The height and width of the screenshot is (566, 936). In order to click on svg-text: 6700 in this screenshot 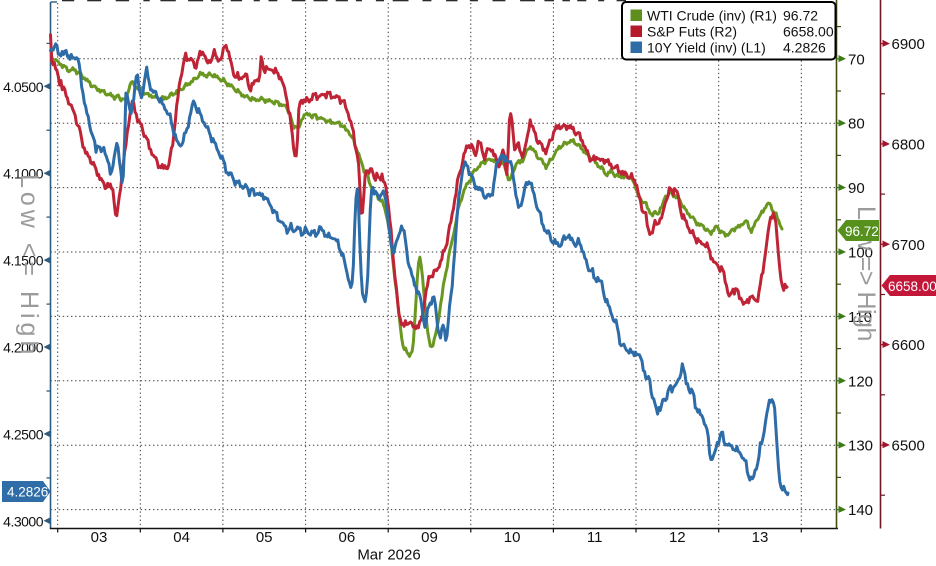, I will do `click(908, 245)`.